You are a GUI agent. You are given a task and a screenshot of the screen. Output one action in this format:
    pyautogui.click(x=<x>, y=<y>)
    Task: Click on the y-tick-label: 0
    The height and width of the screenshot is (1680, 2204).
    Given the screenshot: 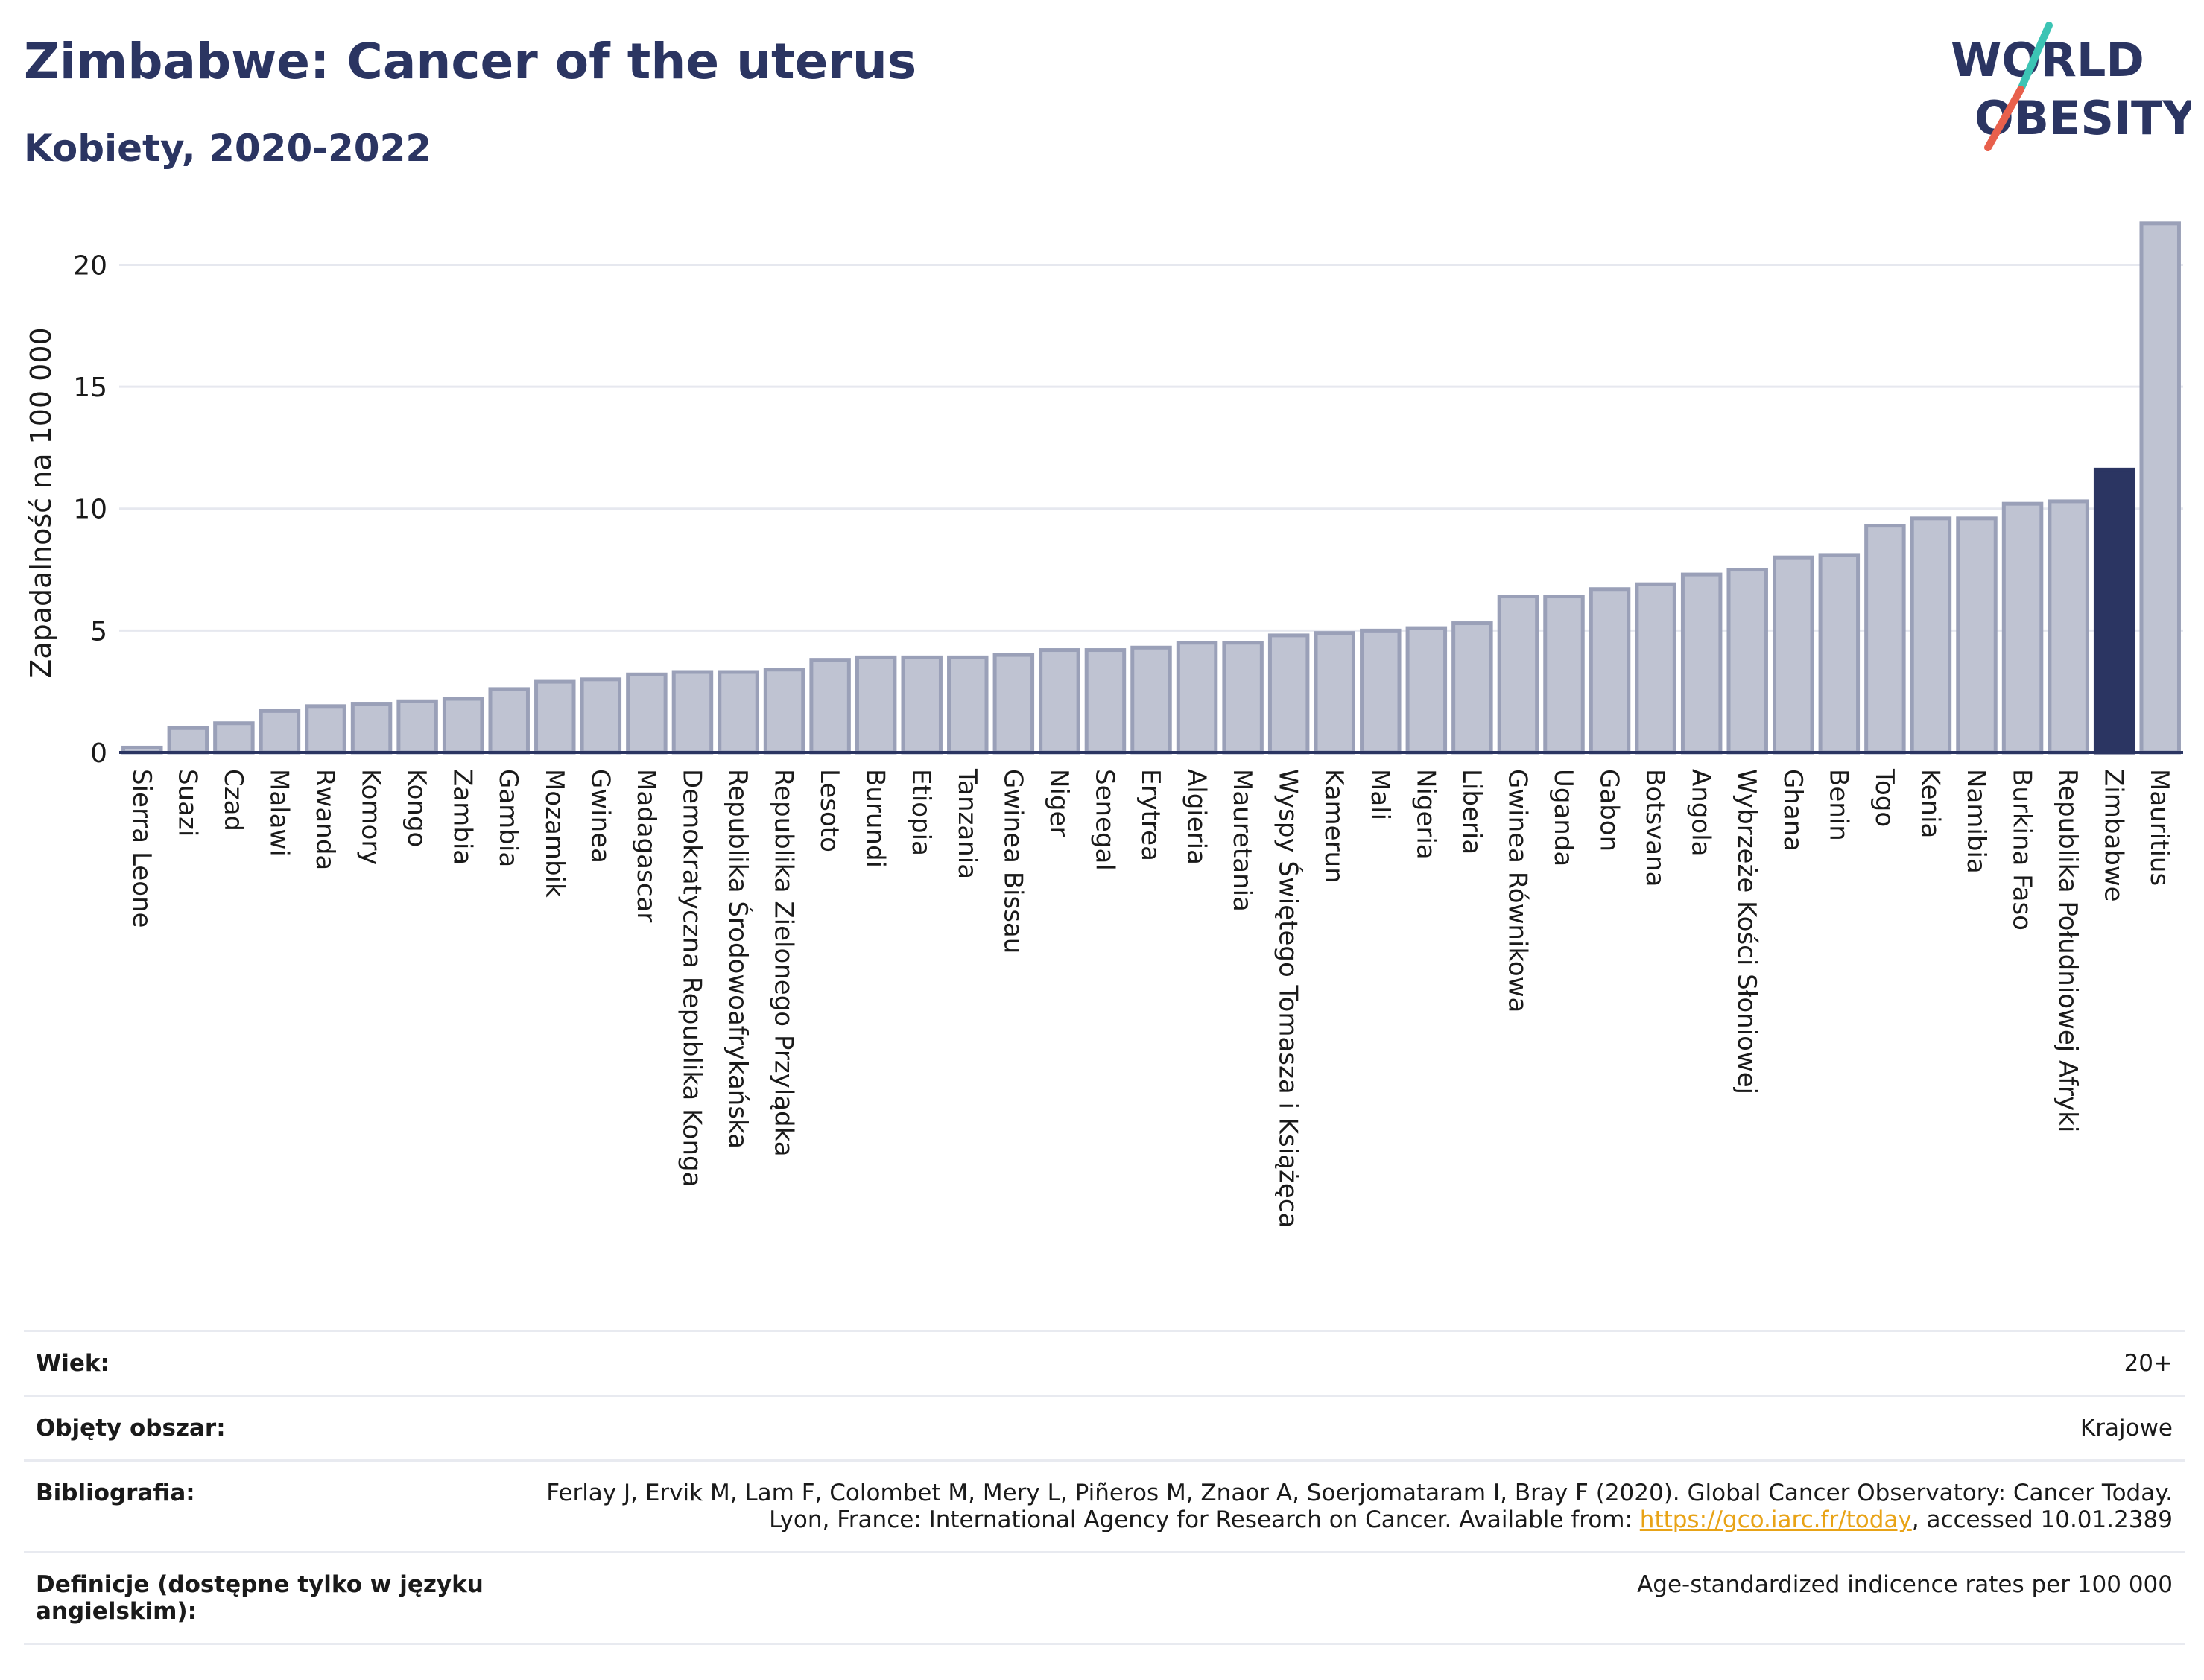 What is the action you would take?
    pyautogui.click(x=98, y=753)
    